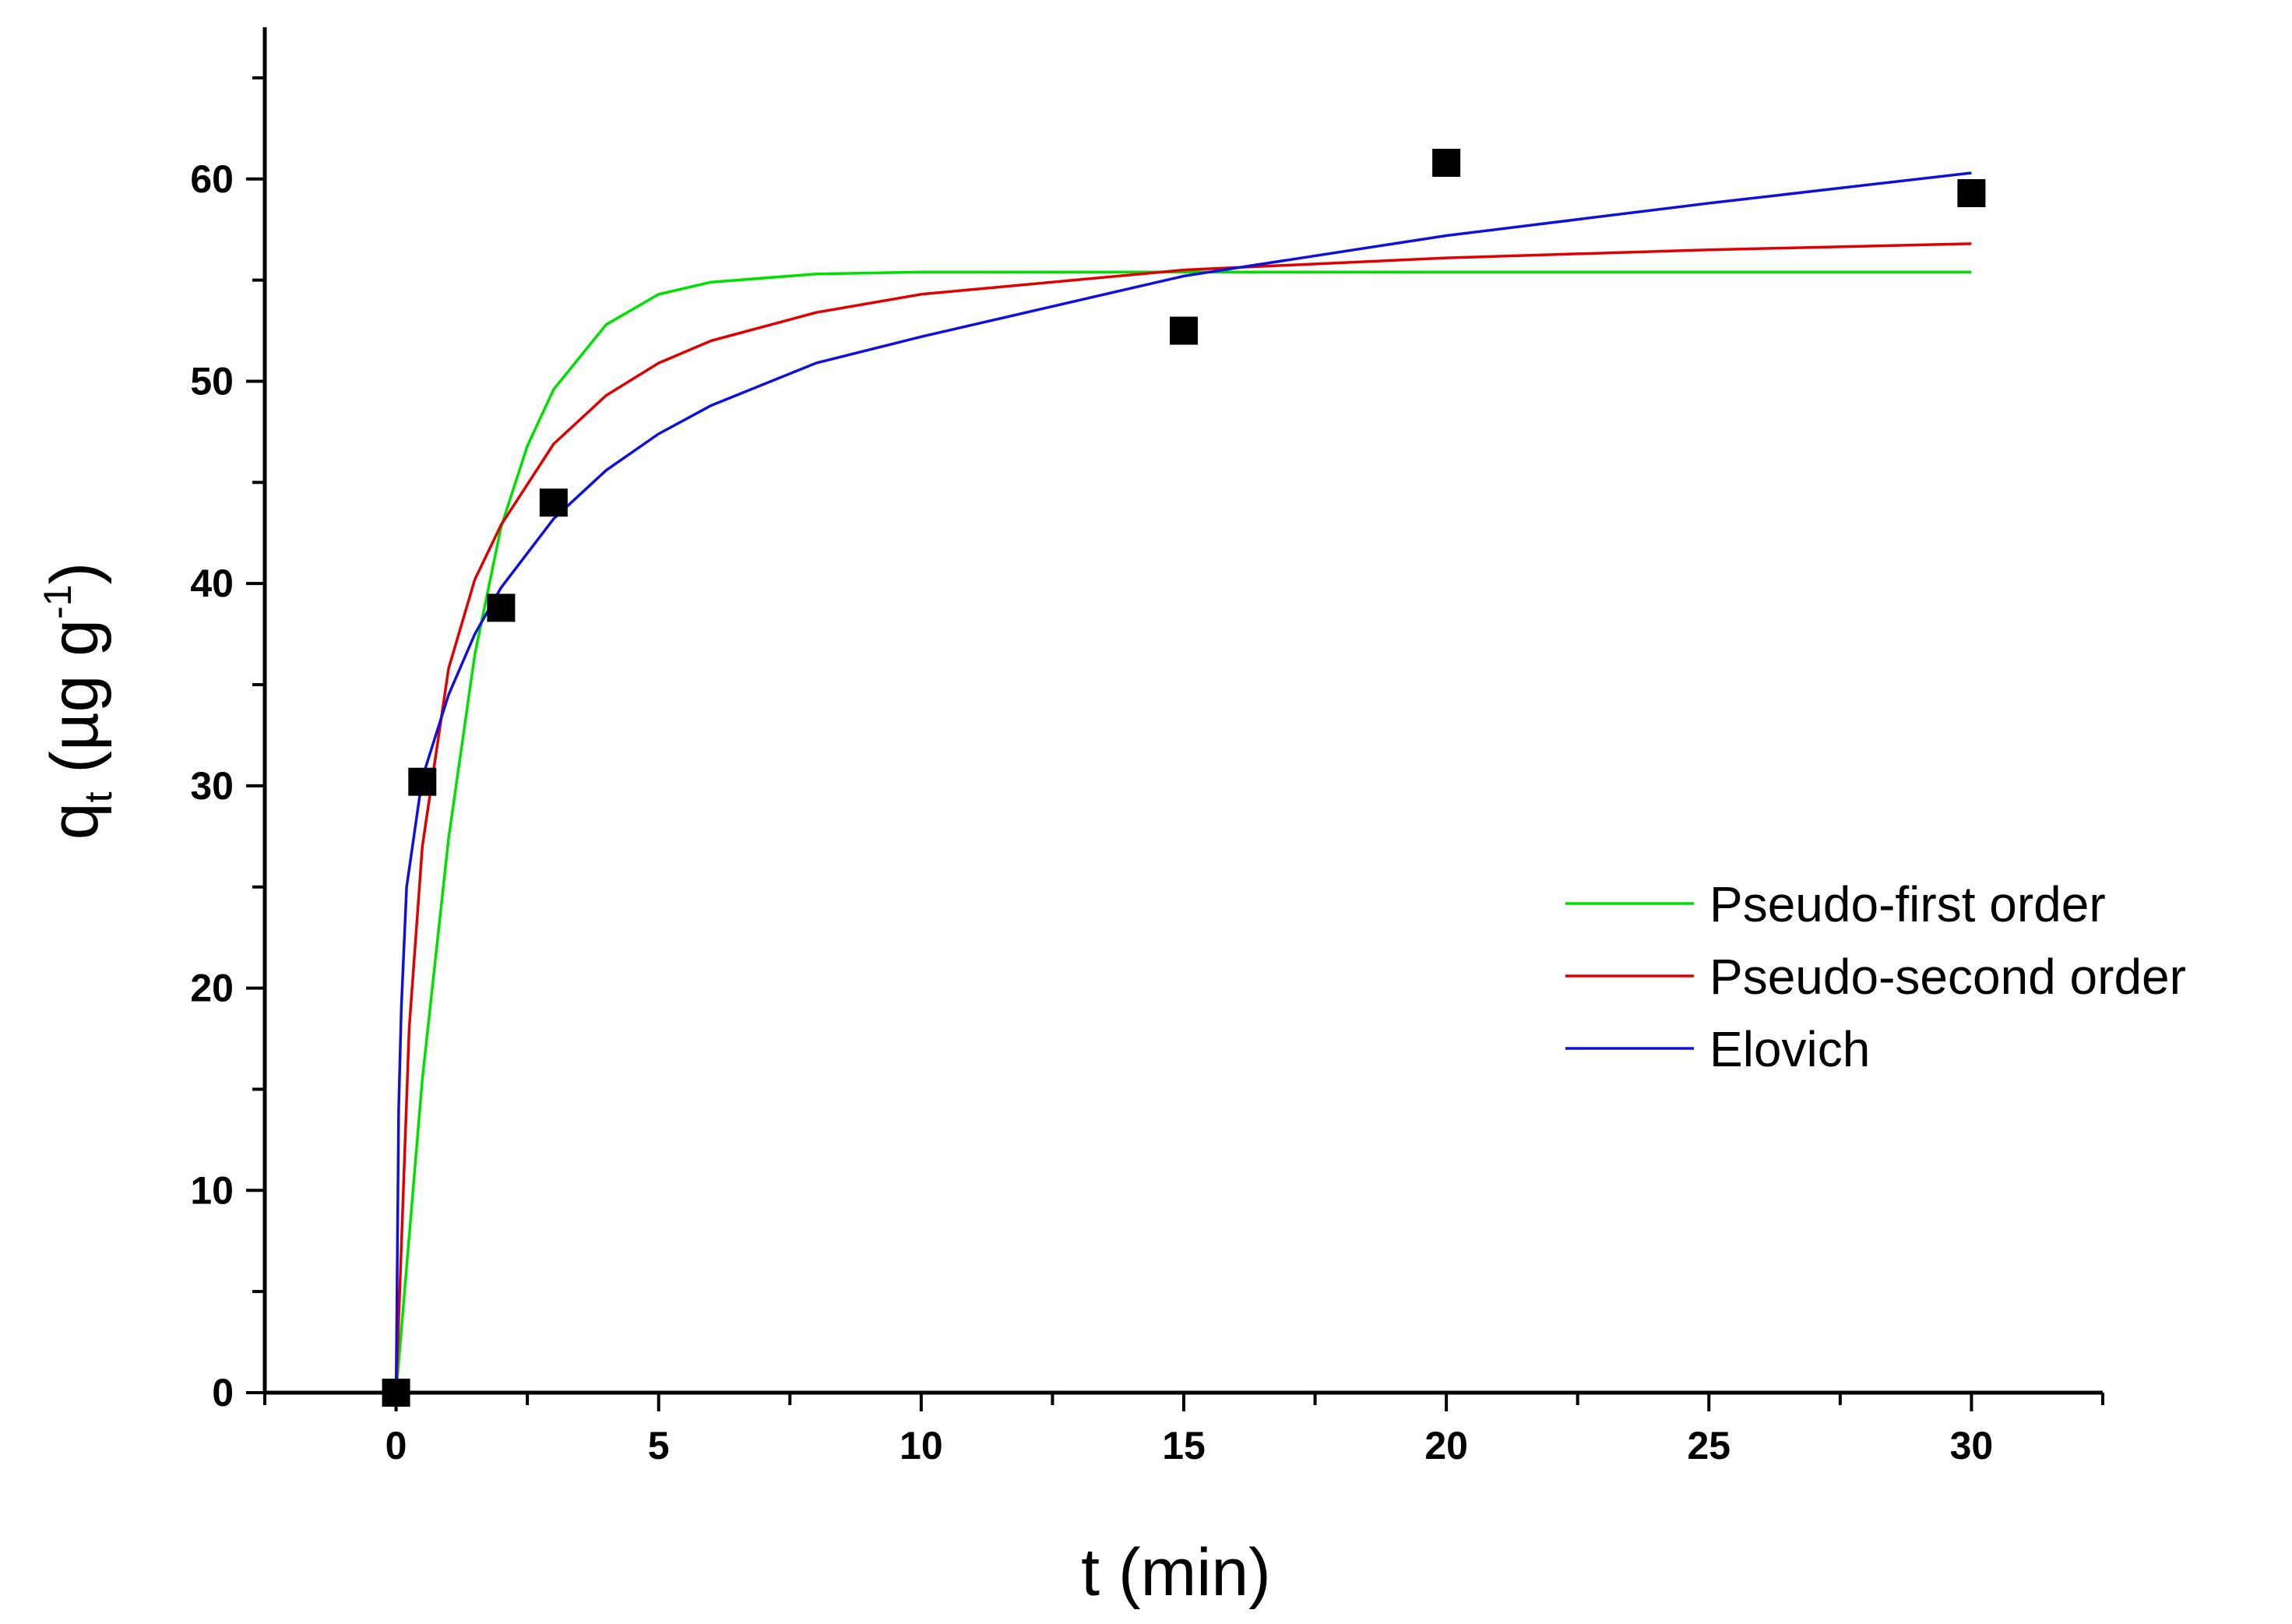  Describe the element at coordinates (223, 1393) in the screenshot. I see `y-tick-label: 0` at that location.